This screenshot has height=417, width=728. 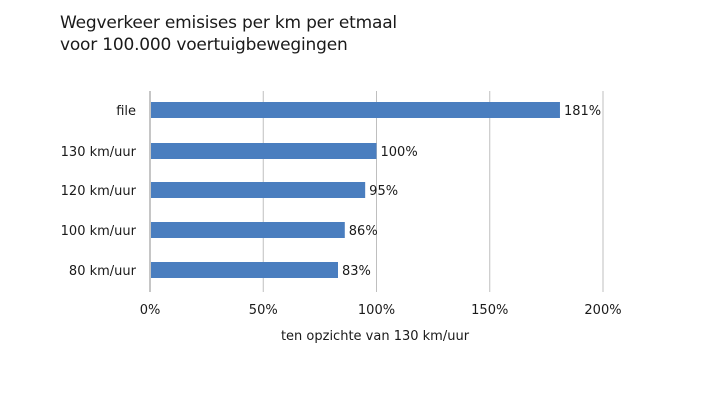 What do you see at coordinates (383, 191) in the screenshot?
I see `value-label: 95%` at bounding box center [383, 191].